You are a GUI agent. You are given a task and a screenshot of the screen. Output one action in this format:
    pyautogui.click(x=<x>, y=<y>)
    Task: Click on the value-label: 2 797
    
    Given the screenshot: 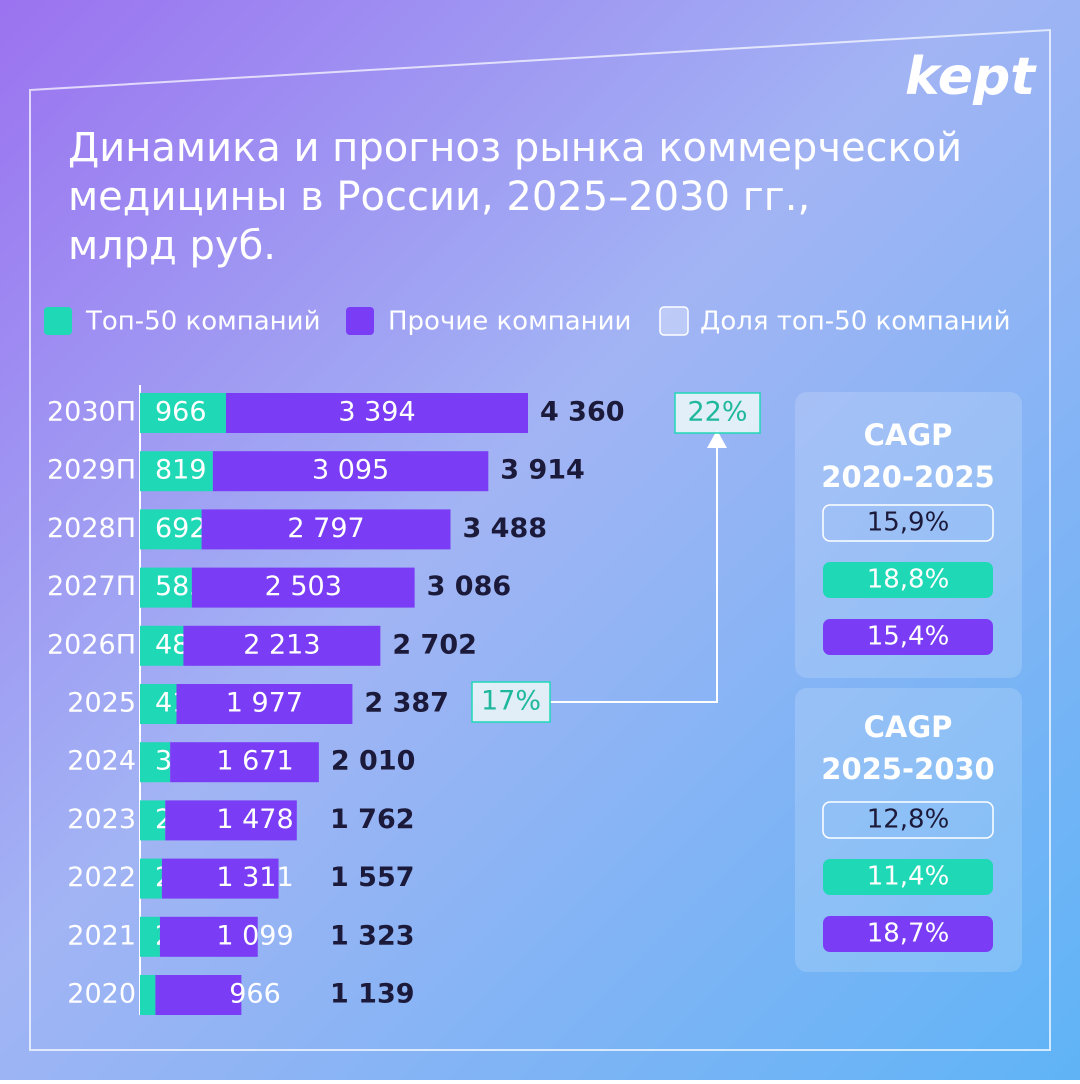 What is the action you would take?
    pyautogui.click(x=325, y=528)
    